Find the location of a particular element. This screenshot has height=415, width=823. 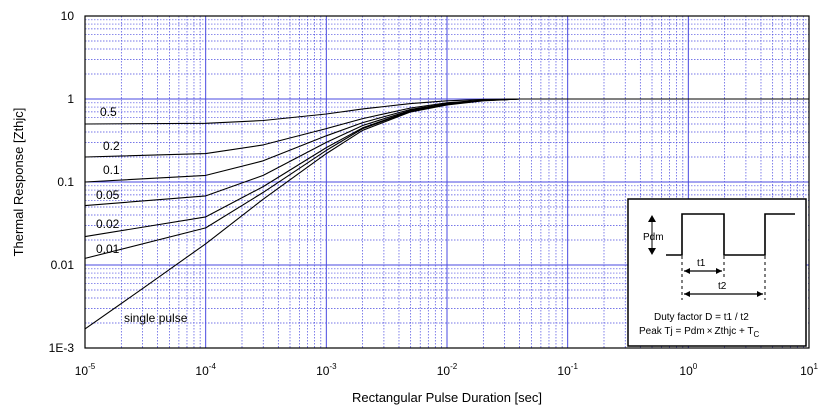

x-axis-title: Rectangular Pulse Duration [sec] is located at coordinates (447, 397).